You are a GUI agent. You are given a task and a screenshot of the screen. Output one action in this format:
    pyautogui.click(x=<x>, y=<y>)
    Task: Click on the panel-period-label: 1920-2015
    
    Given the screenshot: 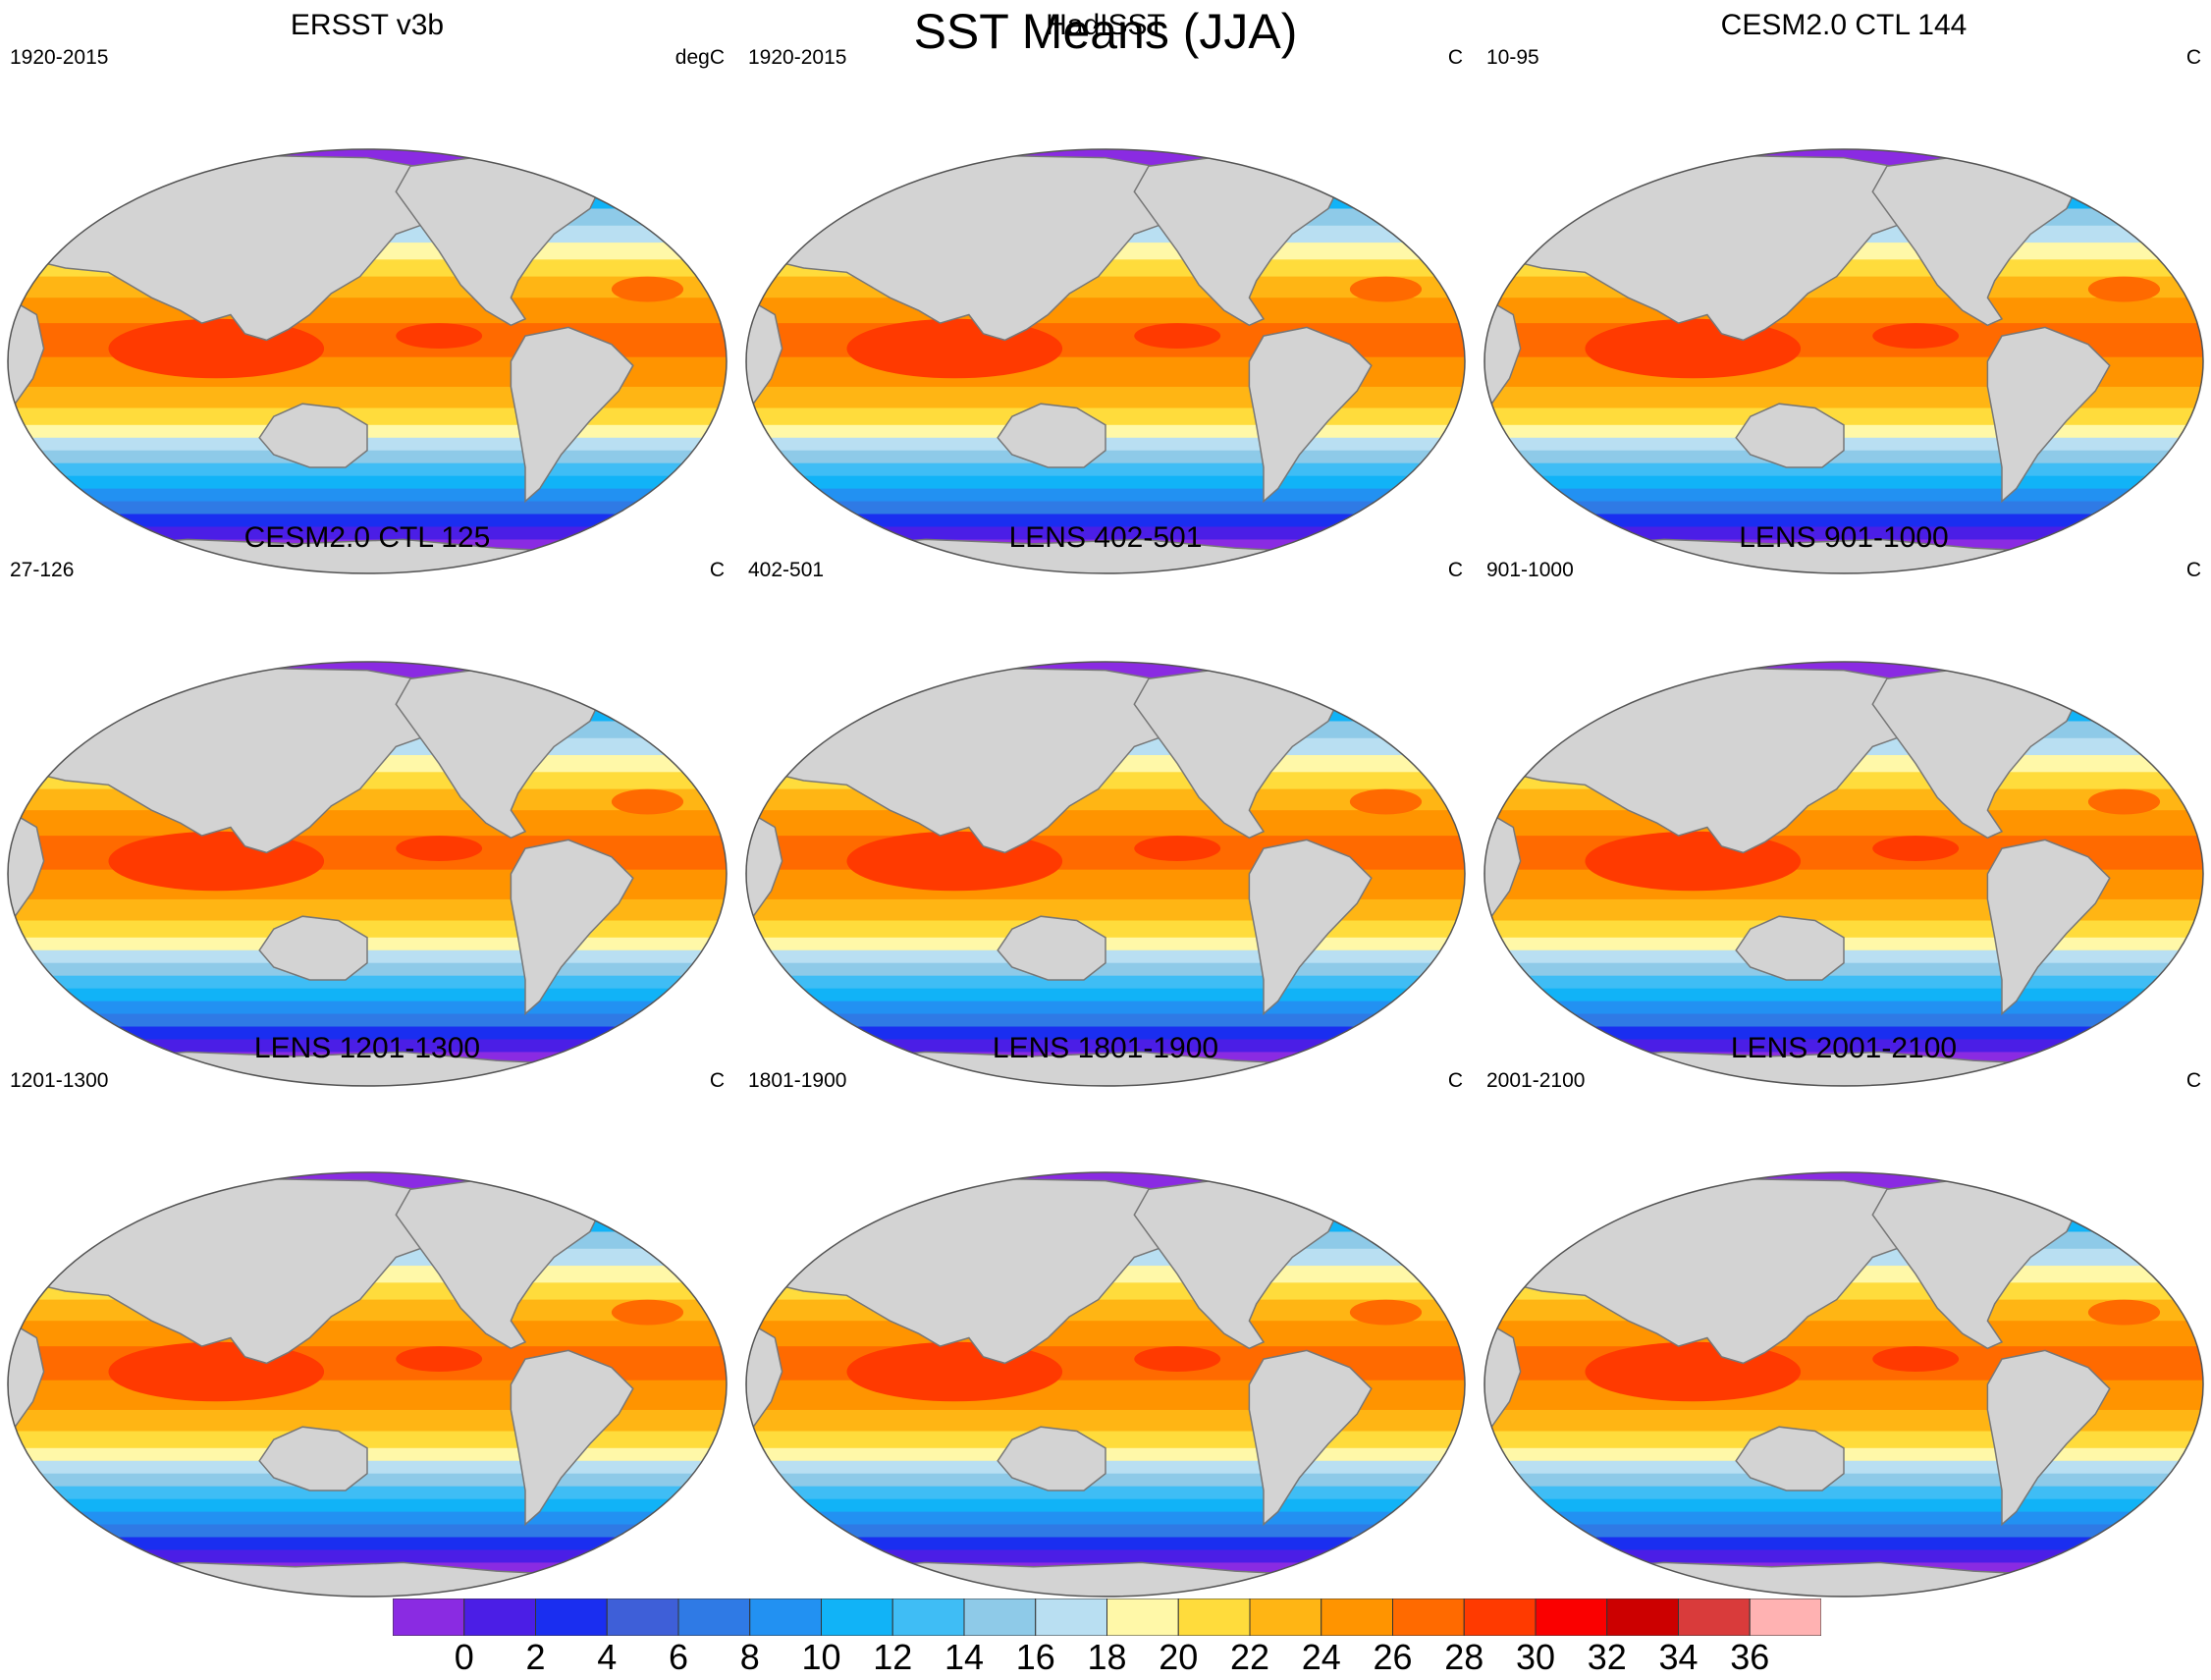 What is the action you would take?
    pyautogui.click(x=798, y=57)
    